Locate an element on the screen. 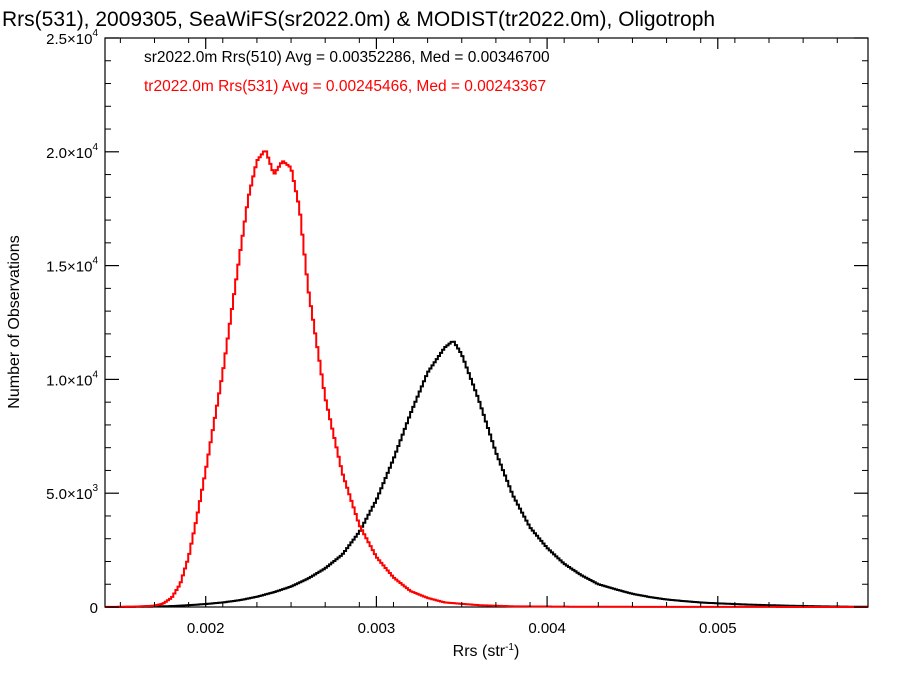  y-tick-label-3: 1.5×10⁴ is located at coordinates (72, 266).